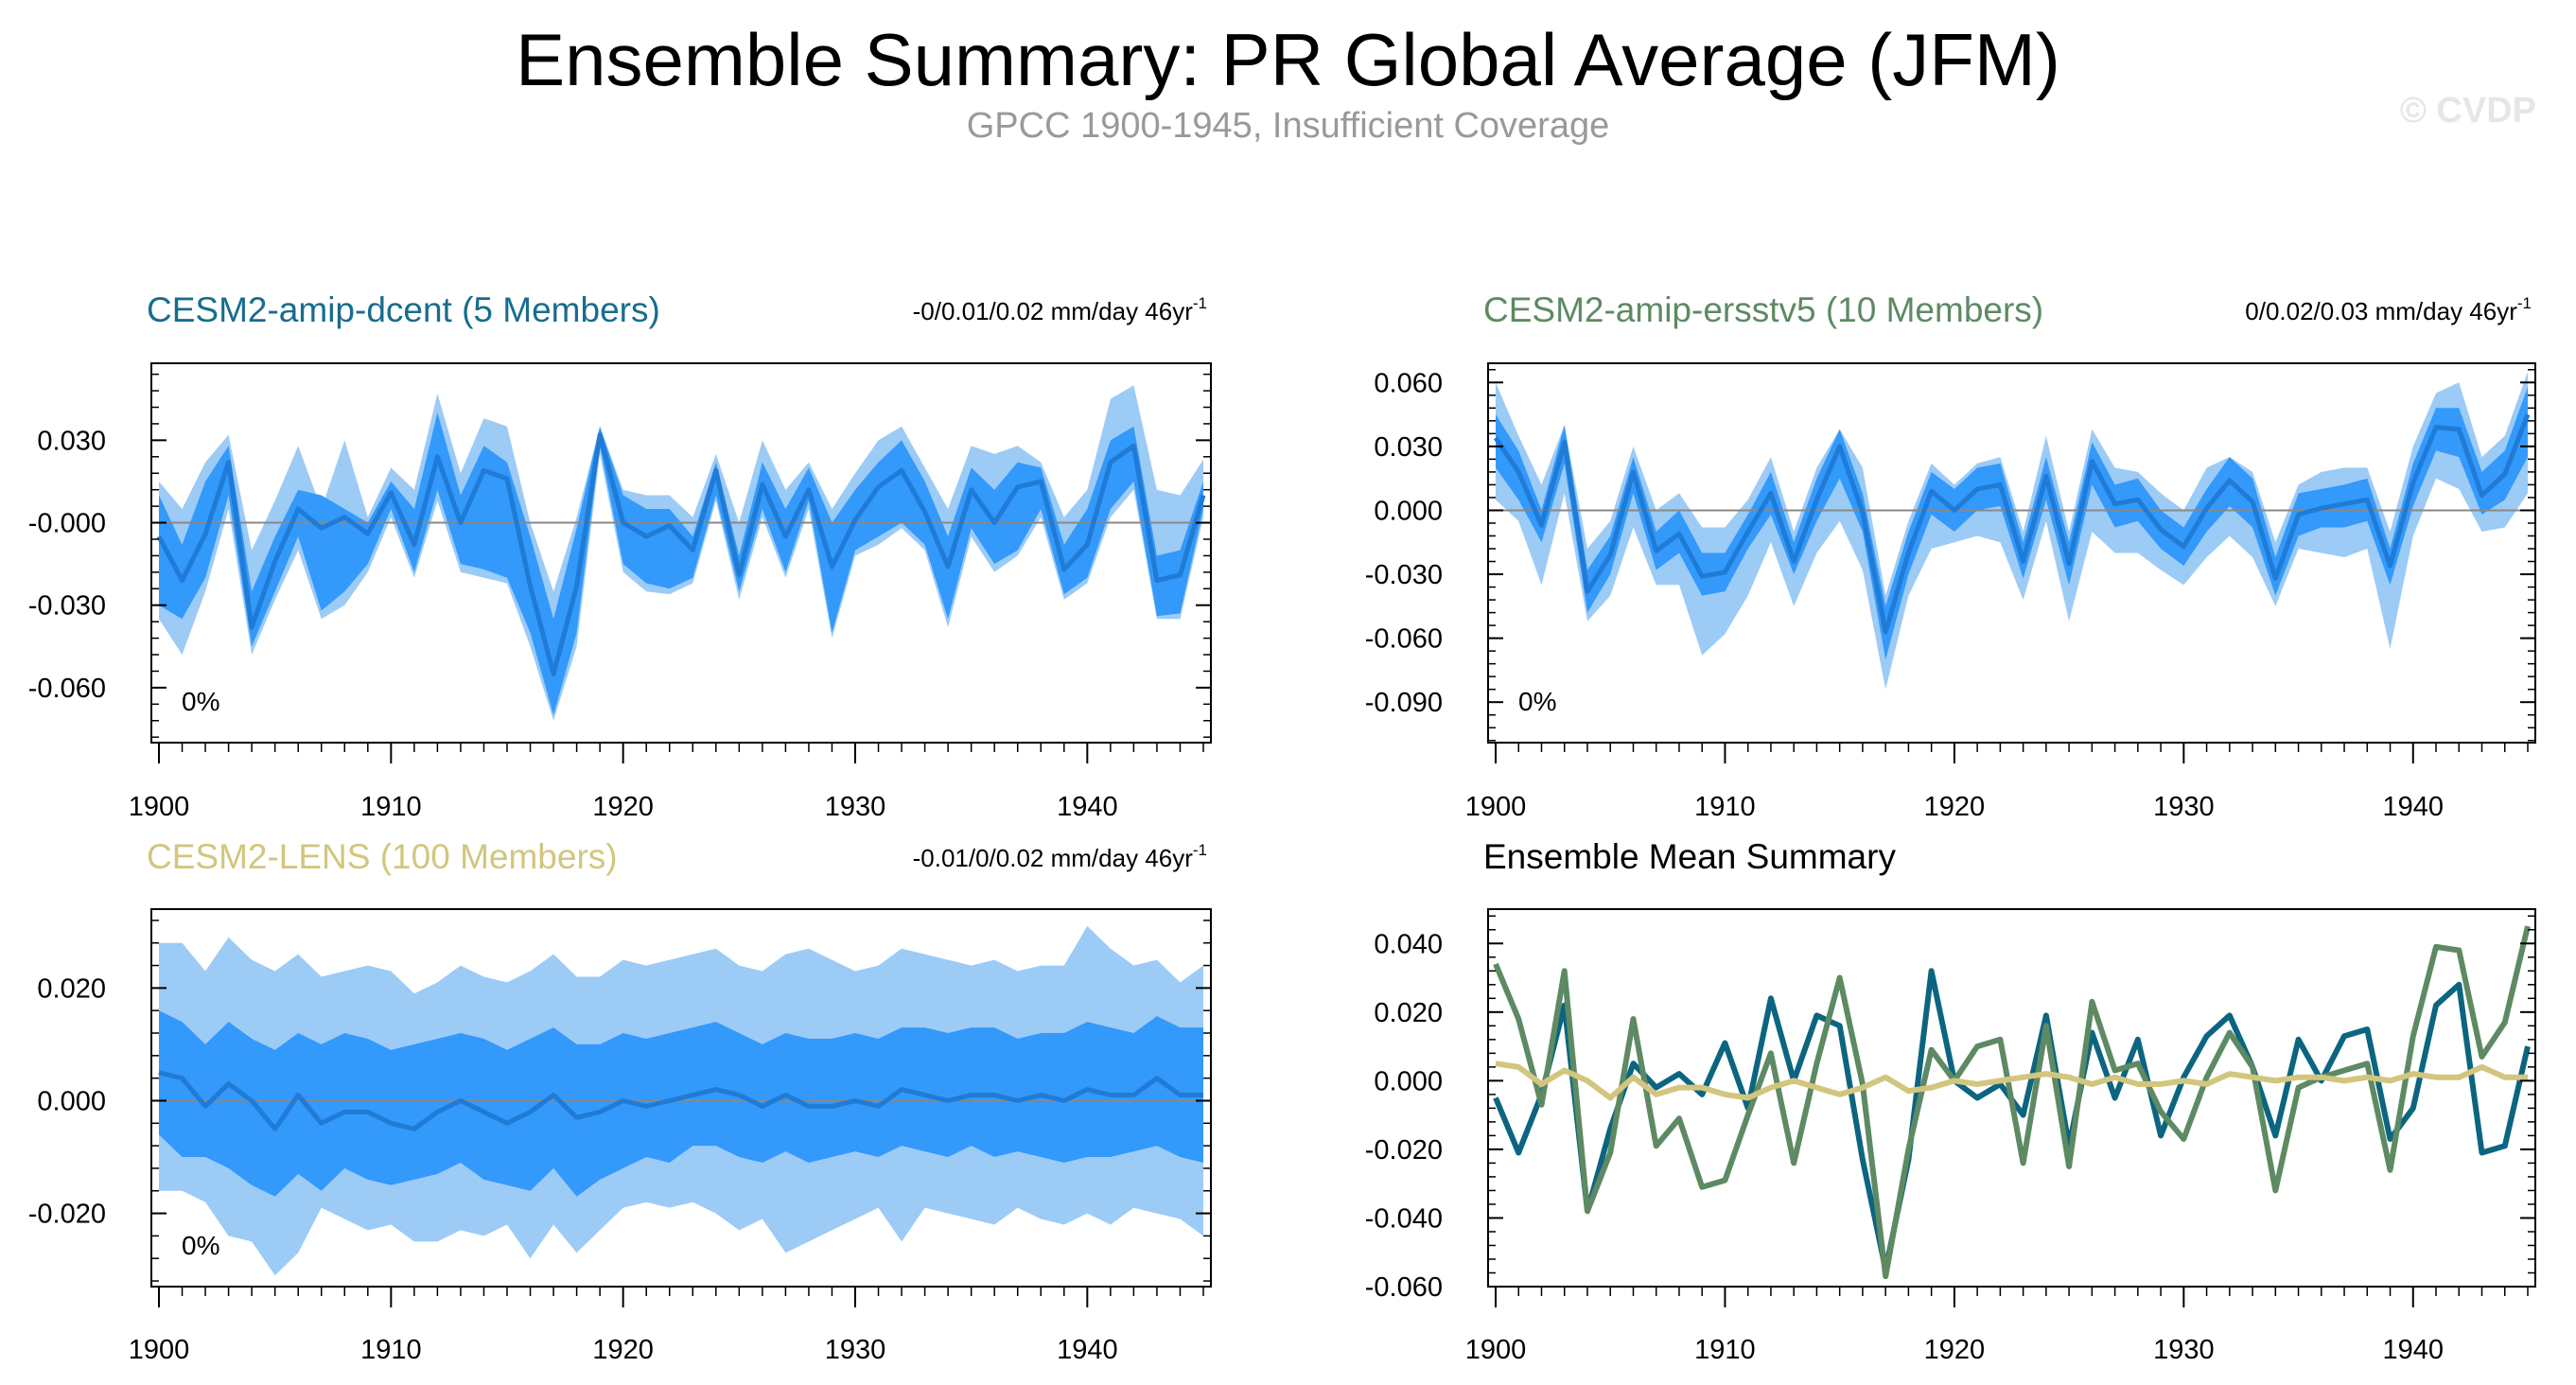 The image size is (2576, 1385). I want to click on mean-line-dcent, so click(681, 554).